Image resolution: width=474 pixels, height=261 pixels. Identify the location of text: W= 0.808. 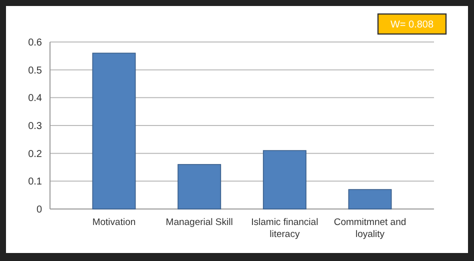
(412, 25).